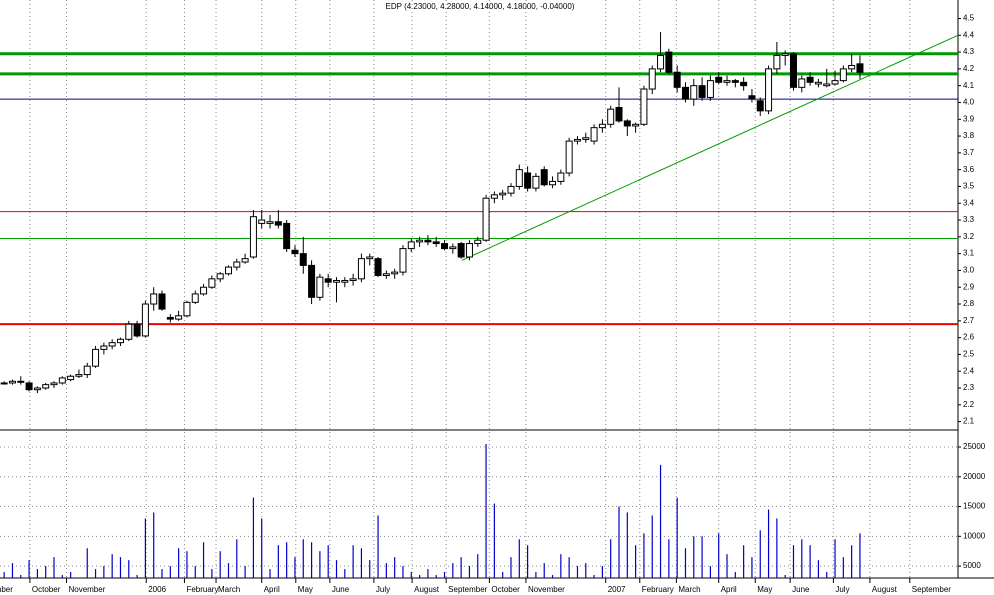  Describe the element at coordinates (969, 219) in the screenshot. I see `y-tick-label: 3.3` at that location.